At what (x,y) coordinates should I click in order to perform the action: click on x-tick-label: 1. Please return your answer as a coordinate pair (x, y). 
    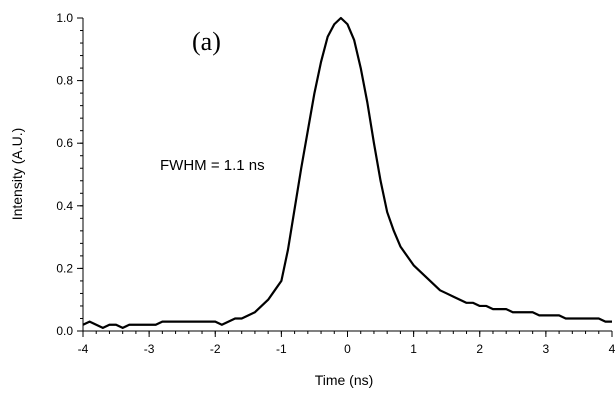
    Looking at the image, I should click on (413, 349).